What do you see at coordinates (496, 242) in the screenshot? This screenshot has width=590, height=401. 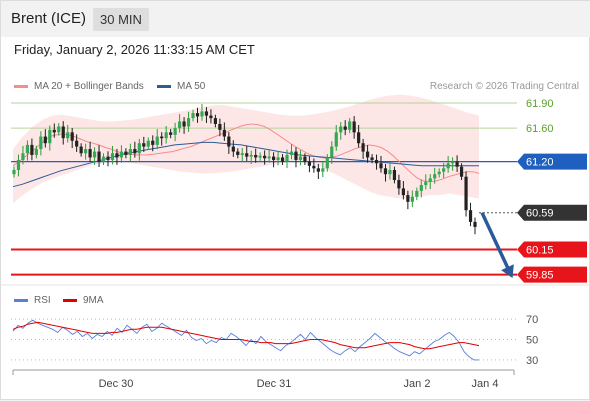 I see `forecast-arrow` at bounding box center [496, 242].